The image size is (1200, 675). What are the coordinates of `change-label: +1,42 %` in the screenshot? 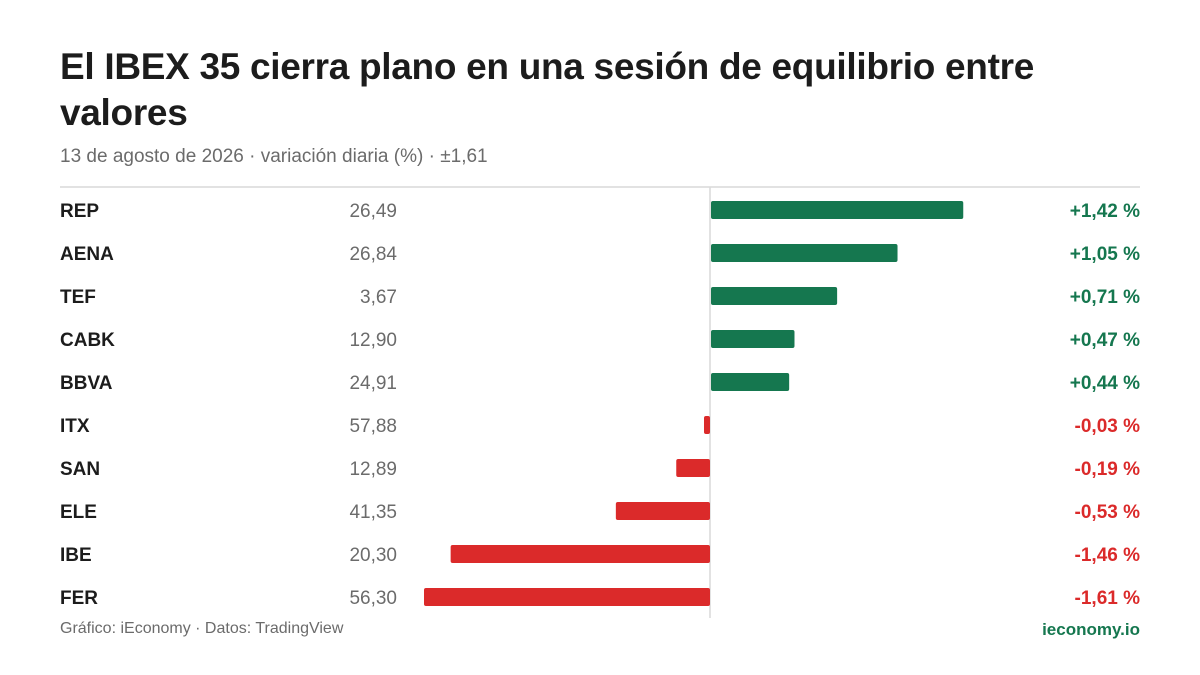 It's located at (1105, 211).